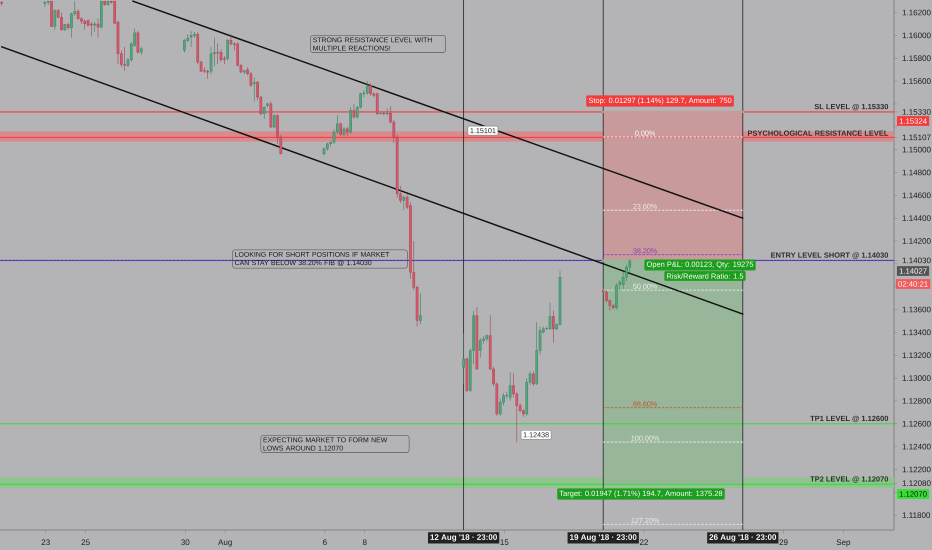 The image size is (932, 550). What do you see at coordinates (916, 173) in the screenshot?
I see `y-tick-label: 1.14800` at bounding box center [916, 173].